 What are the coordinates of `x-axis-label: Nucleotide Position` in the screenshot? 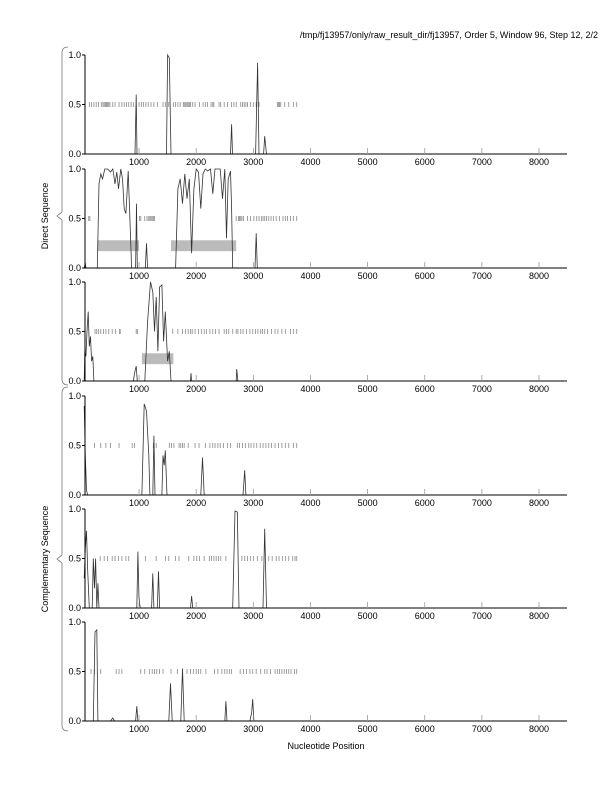 It's located at (325, 746).